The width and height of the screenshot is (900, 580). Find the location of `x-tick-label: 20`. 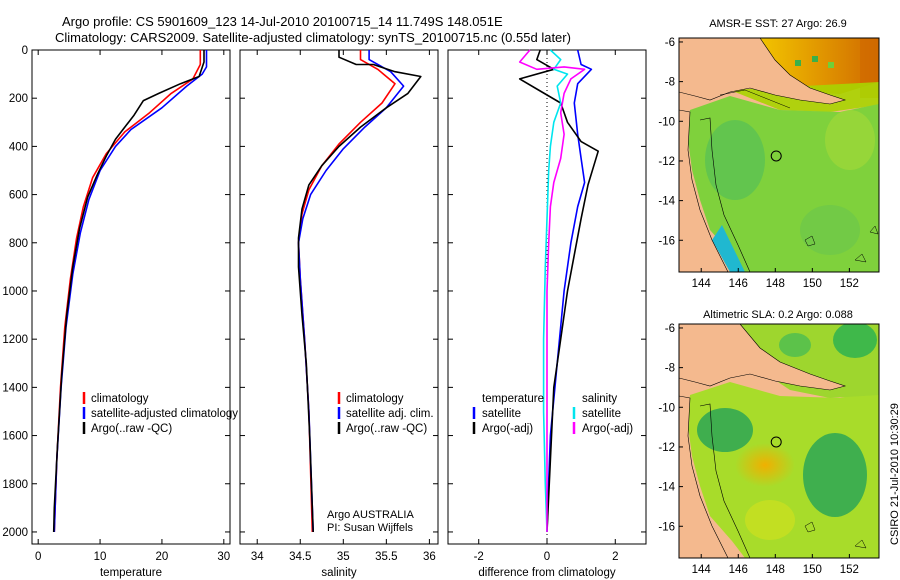

x-tick-label: 20 is located at coordinates (162, 557).